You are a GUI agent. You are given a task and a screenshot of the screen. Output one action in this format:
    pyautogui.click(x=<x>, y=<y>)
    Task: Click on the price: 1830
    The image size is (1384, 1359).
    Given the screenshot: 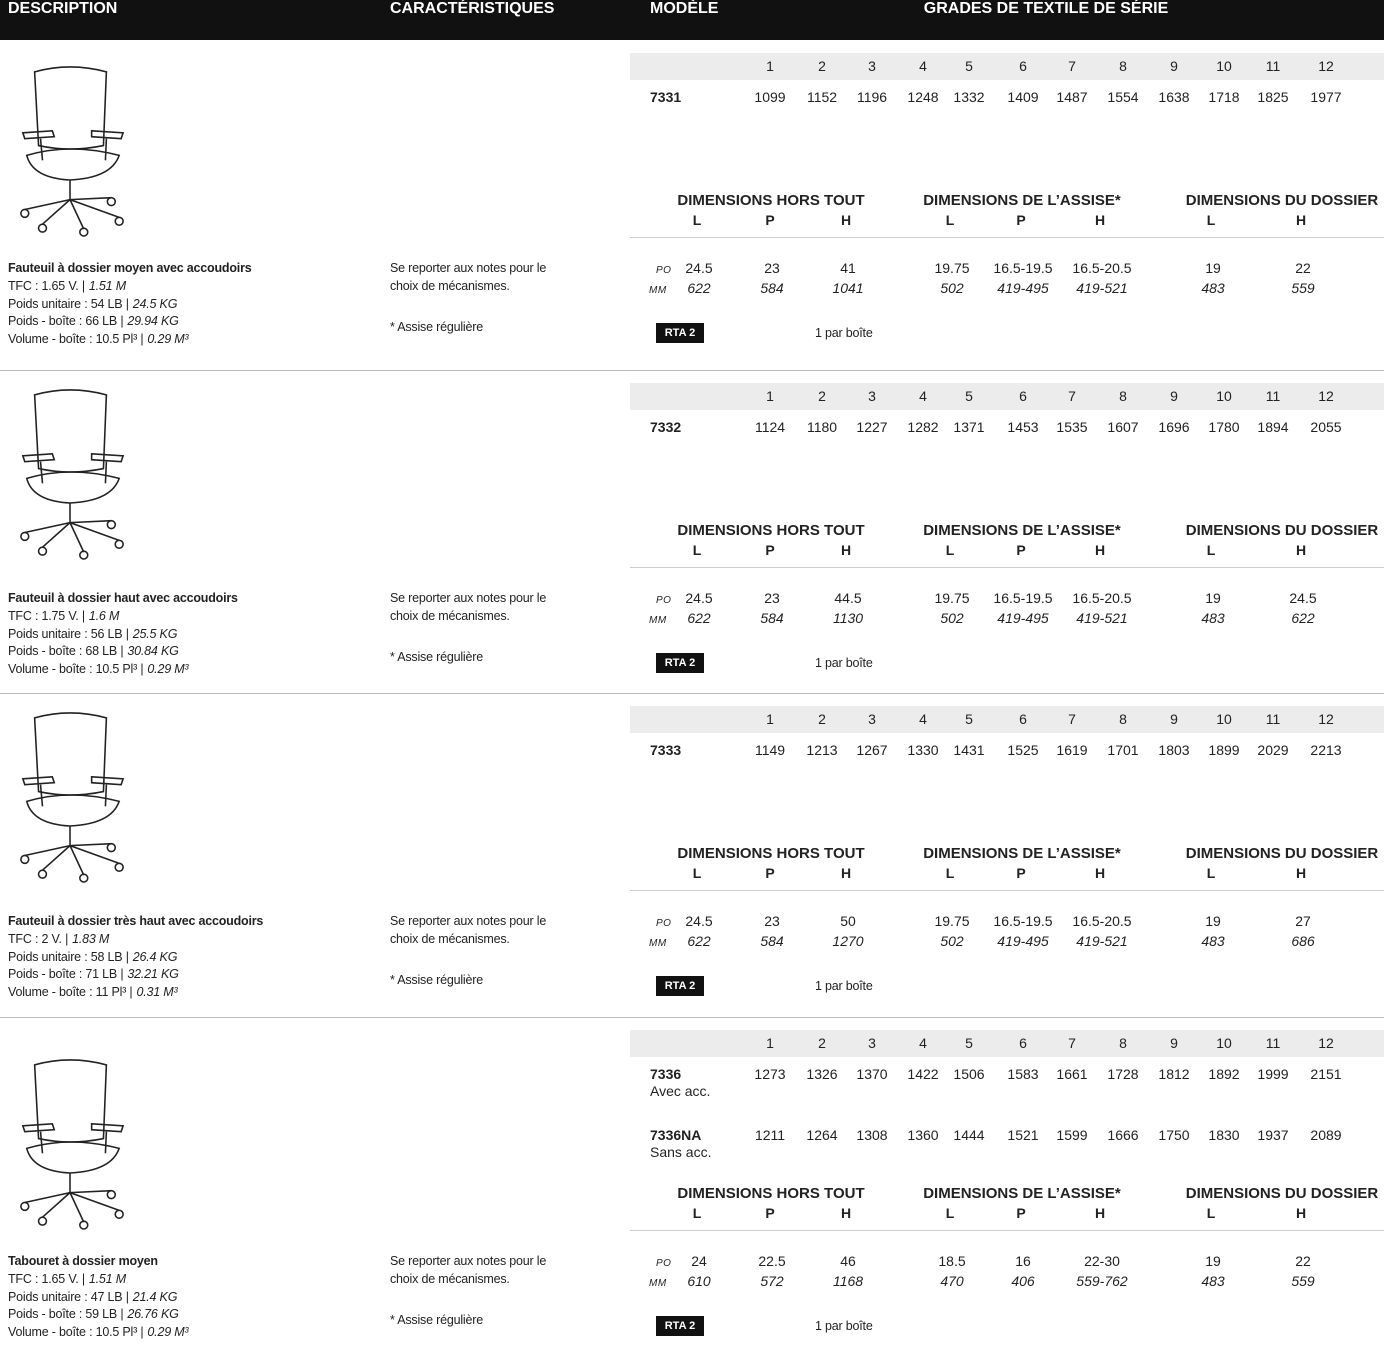 What is the action you would take?
    pyautogui.click(x=1224, y=1135)
    